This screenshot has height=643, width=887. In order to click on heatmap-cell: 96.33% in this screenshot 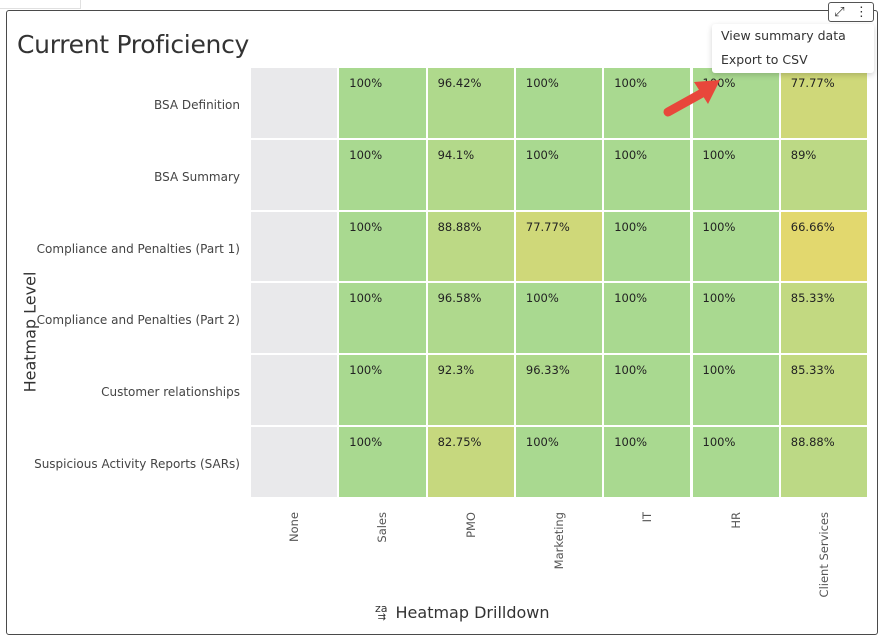, I will do `click(559, 390)`.